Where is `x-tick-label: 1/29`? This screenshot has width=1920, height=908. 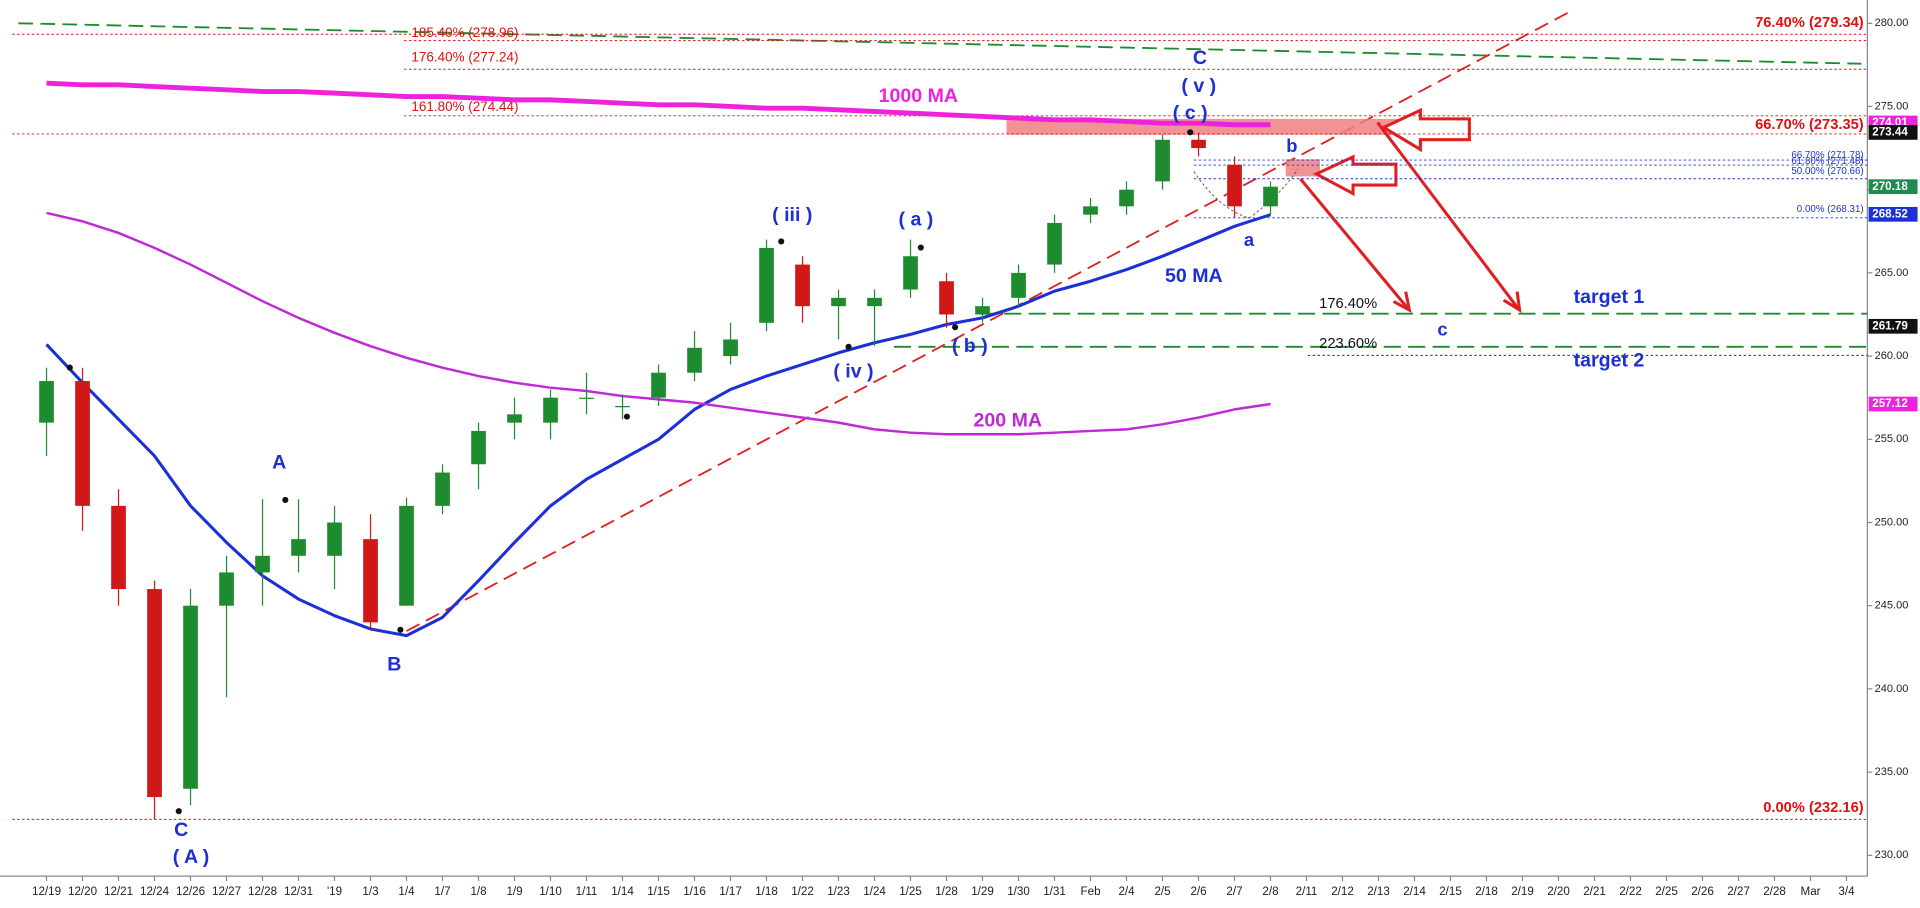 x-tick-label: 1/29 is located at coordinates (982, 891).